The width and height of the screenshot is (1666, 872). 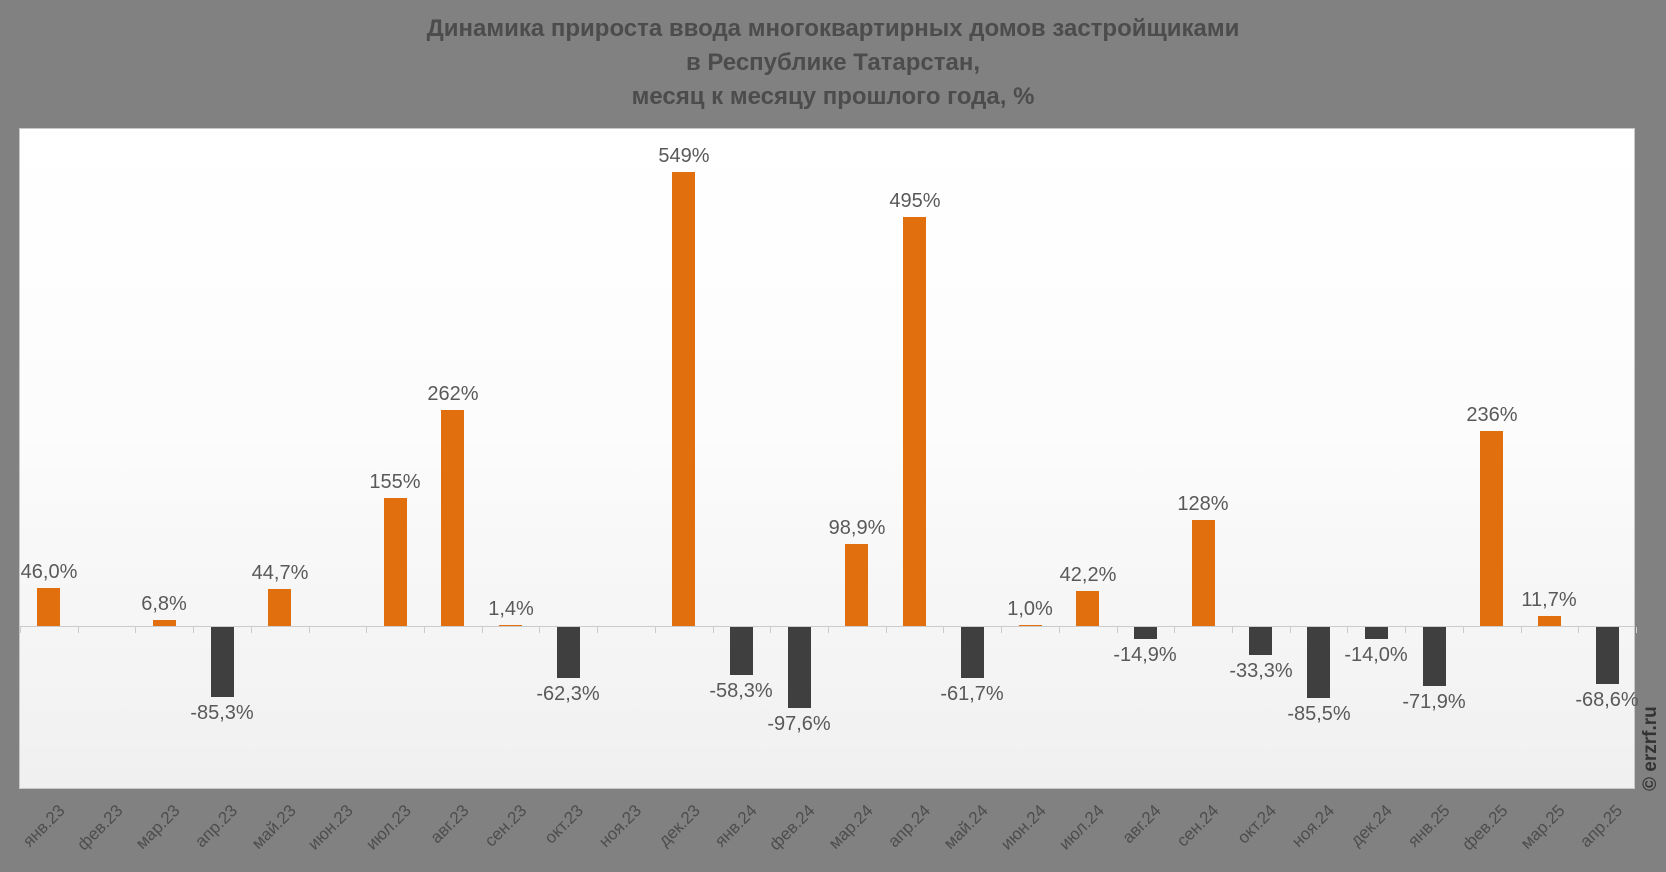 I want to click on bar-value-label: -97,6%, so click(x=799, y=724).